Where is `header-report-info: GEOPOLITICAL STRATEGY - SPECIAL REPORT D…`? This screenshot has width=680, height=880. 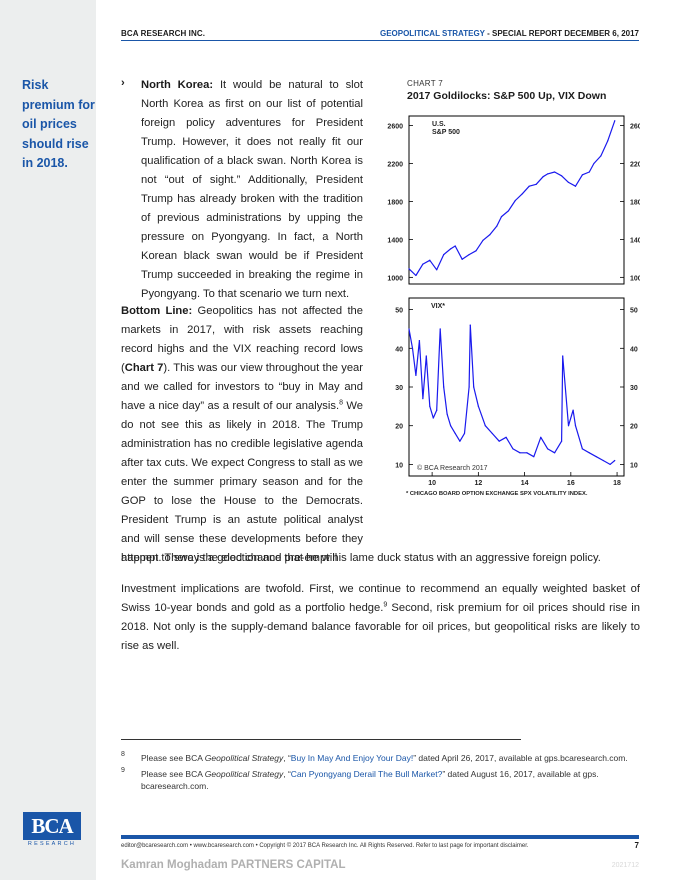
header-report-info: GEOPOLITICAL STRATEGY - SPECIAL REPORT D… is located at coordinates (509, 33).